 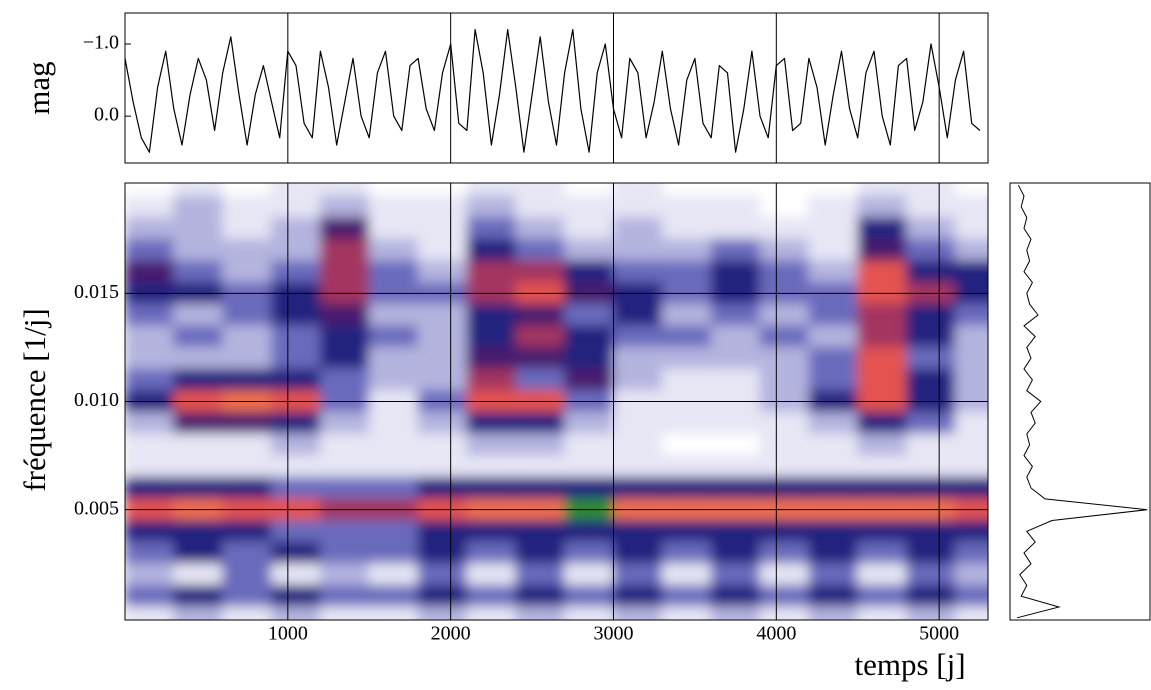 I want to click on x-tick-label: 1000, so click(x=288, y=634).